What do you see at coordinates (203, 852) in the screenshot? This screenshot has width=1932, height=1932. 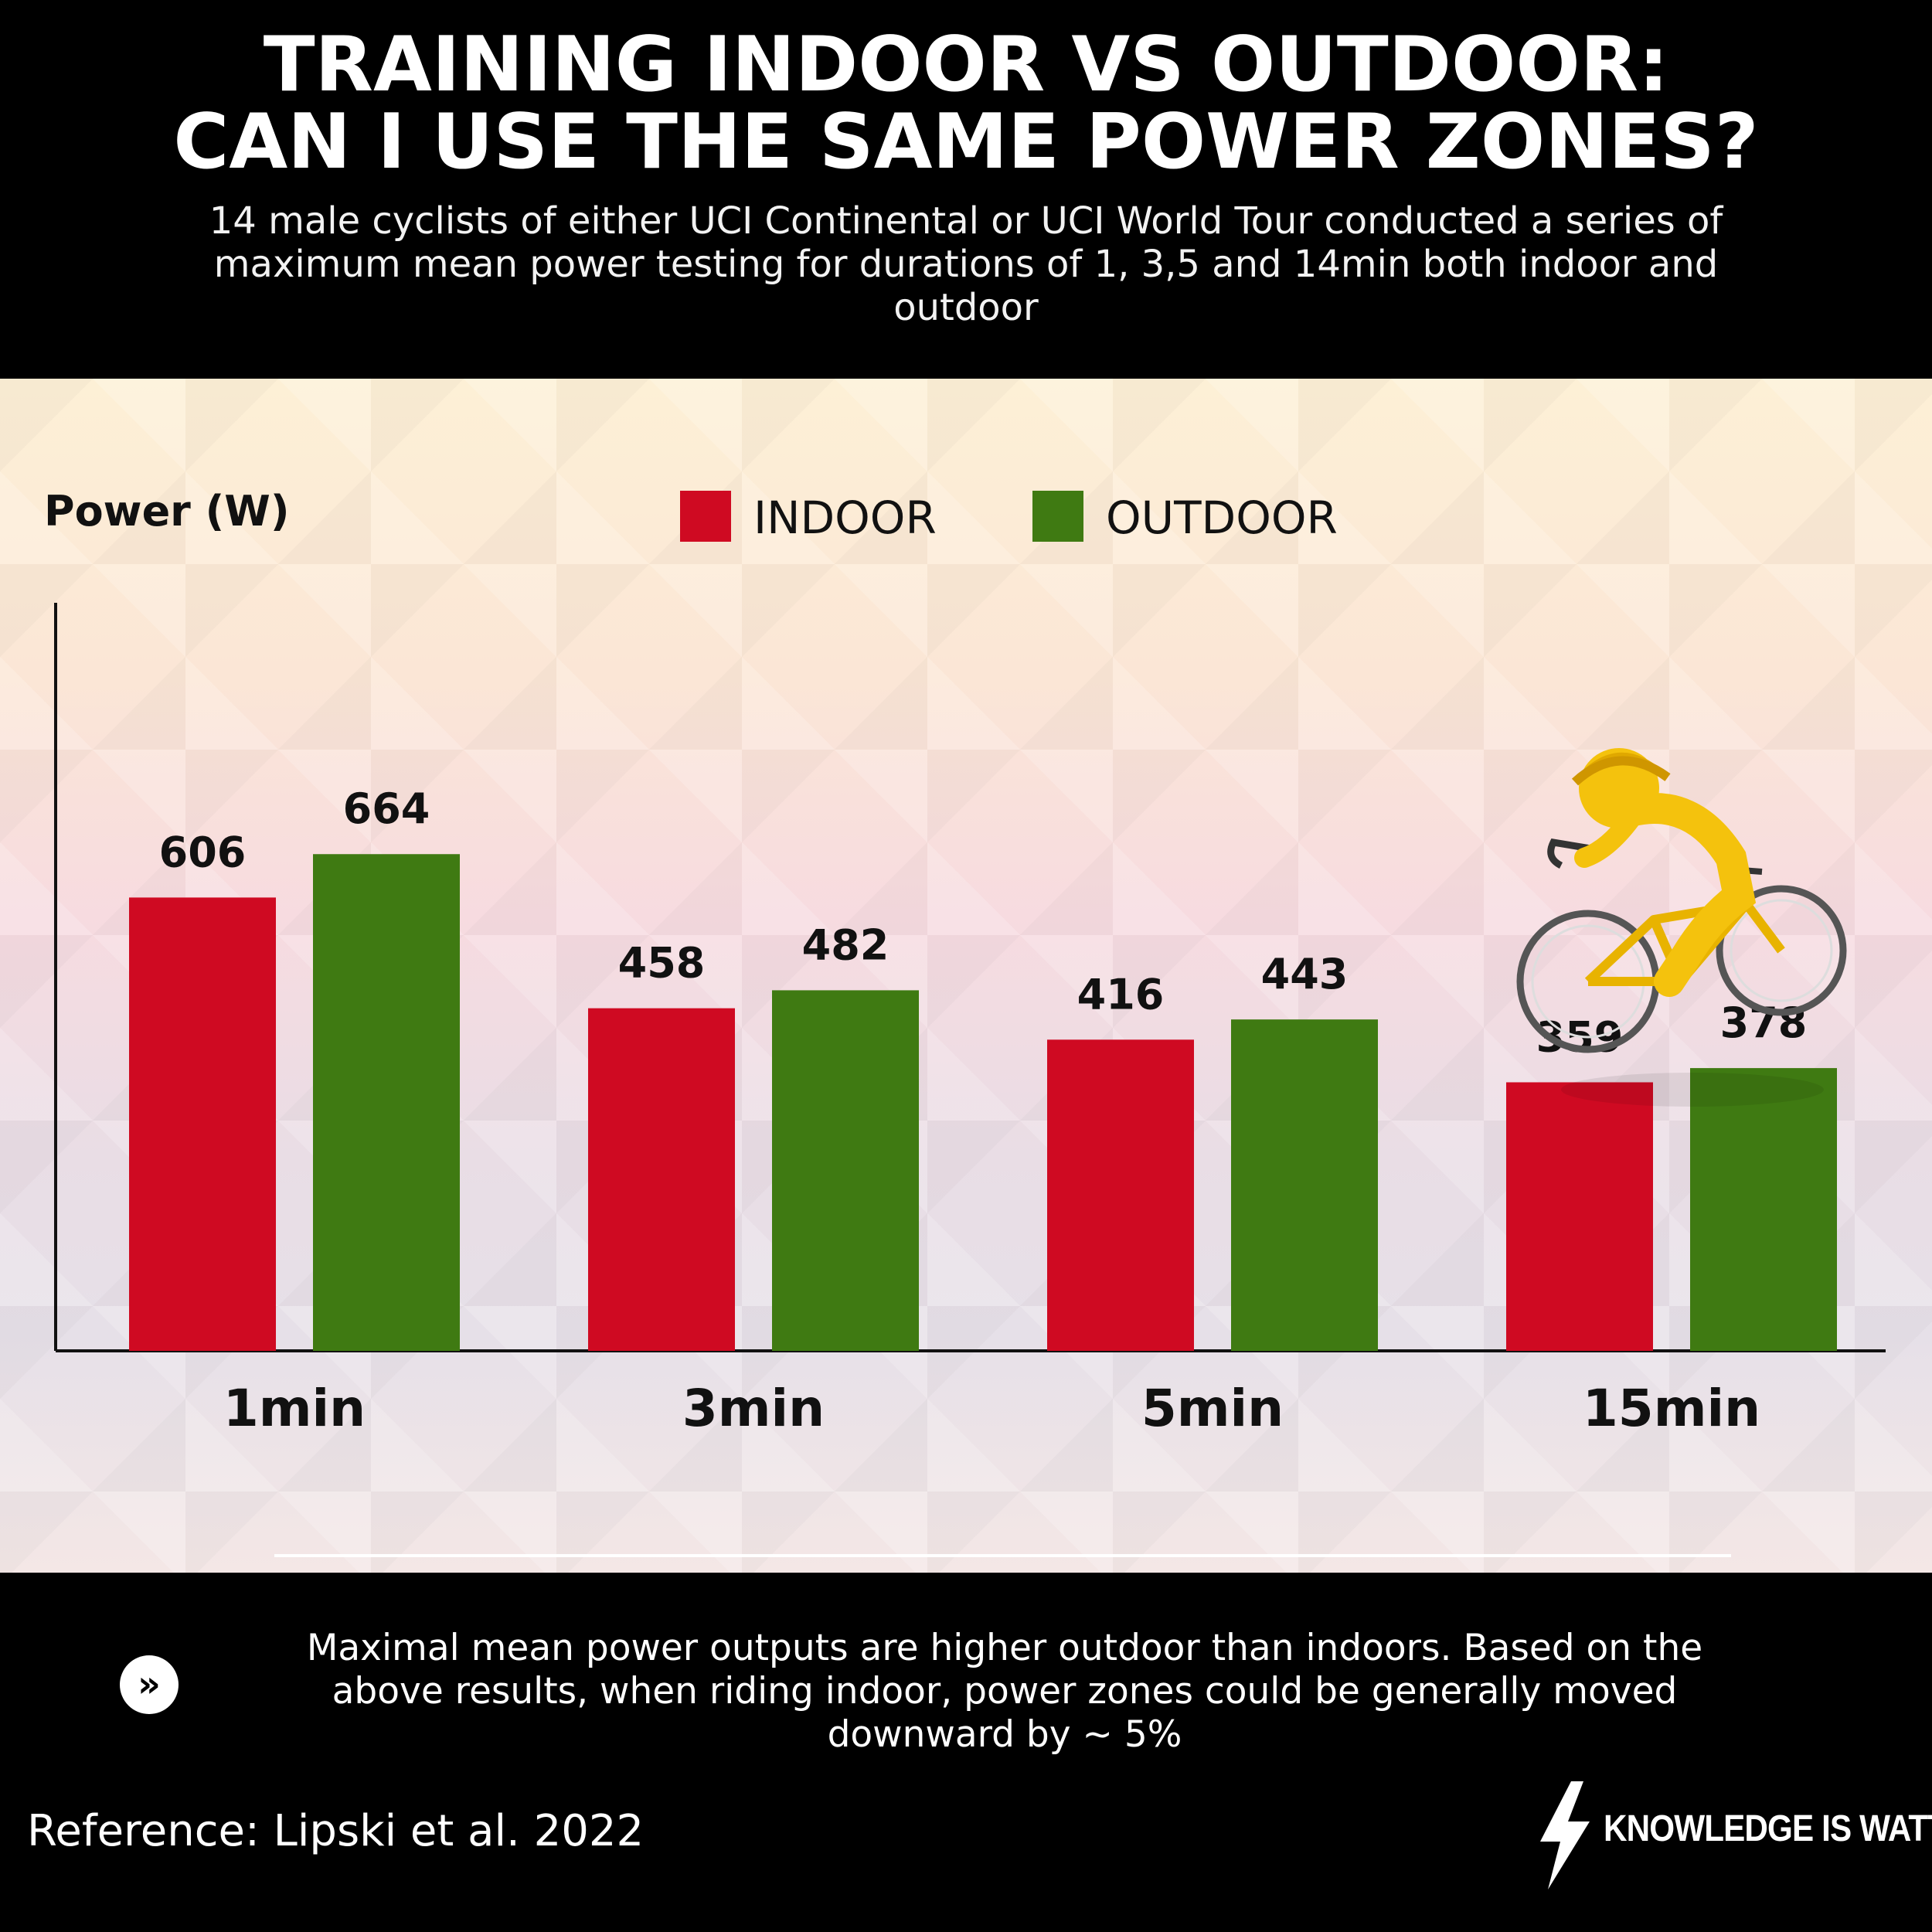 I see `data-label-indoor-1min: 606` at bounding box center [203, 852].